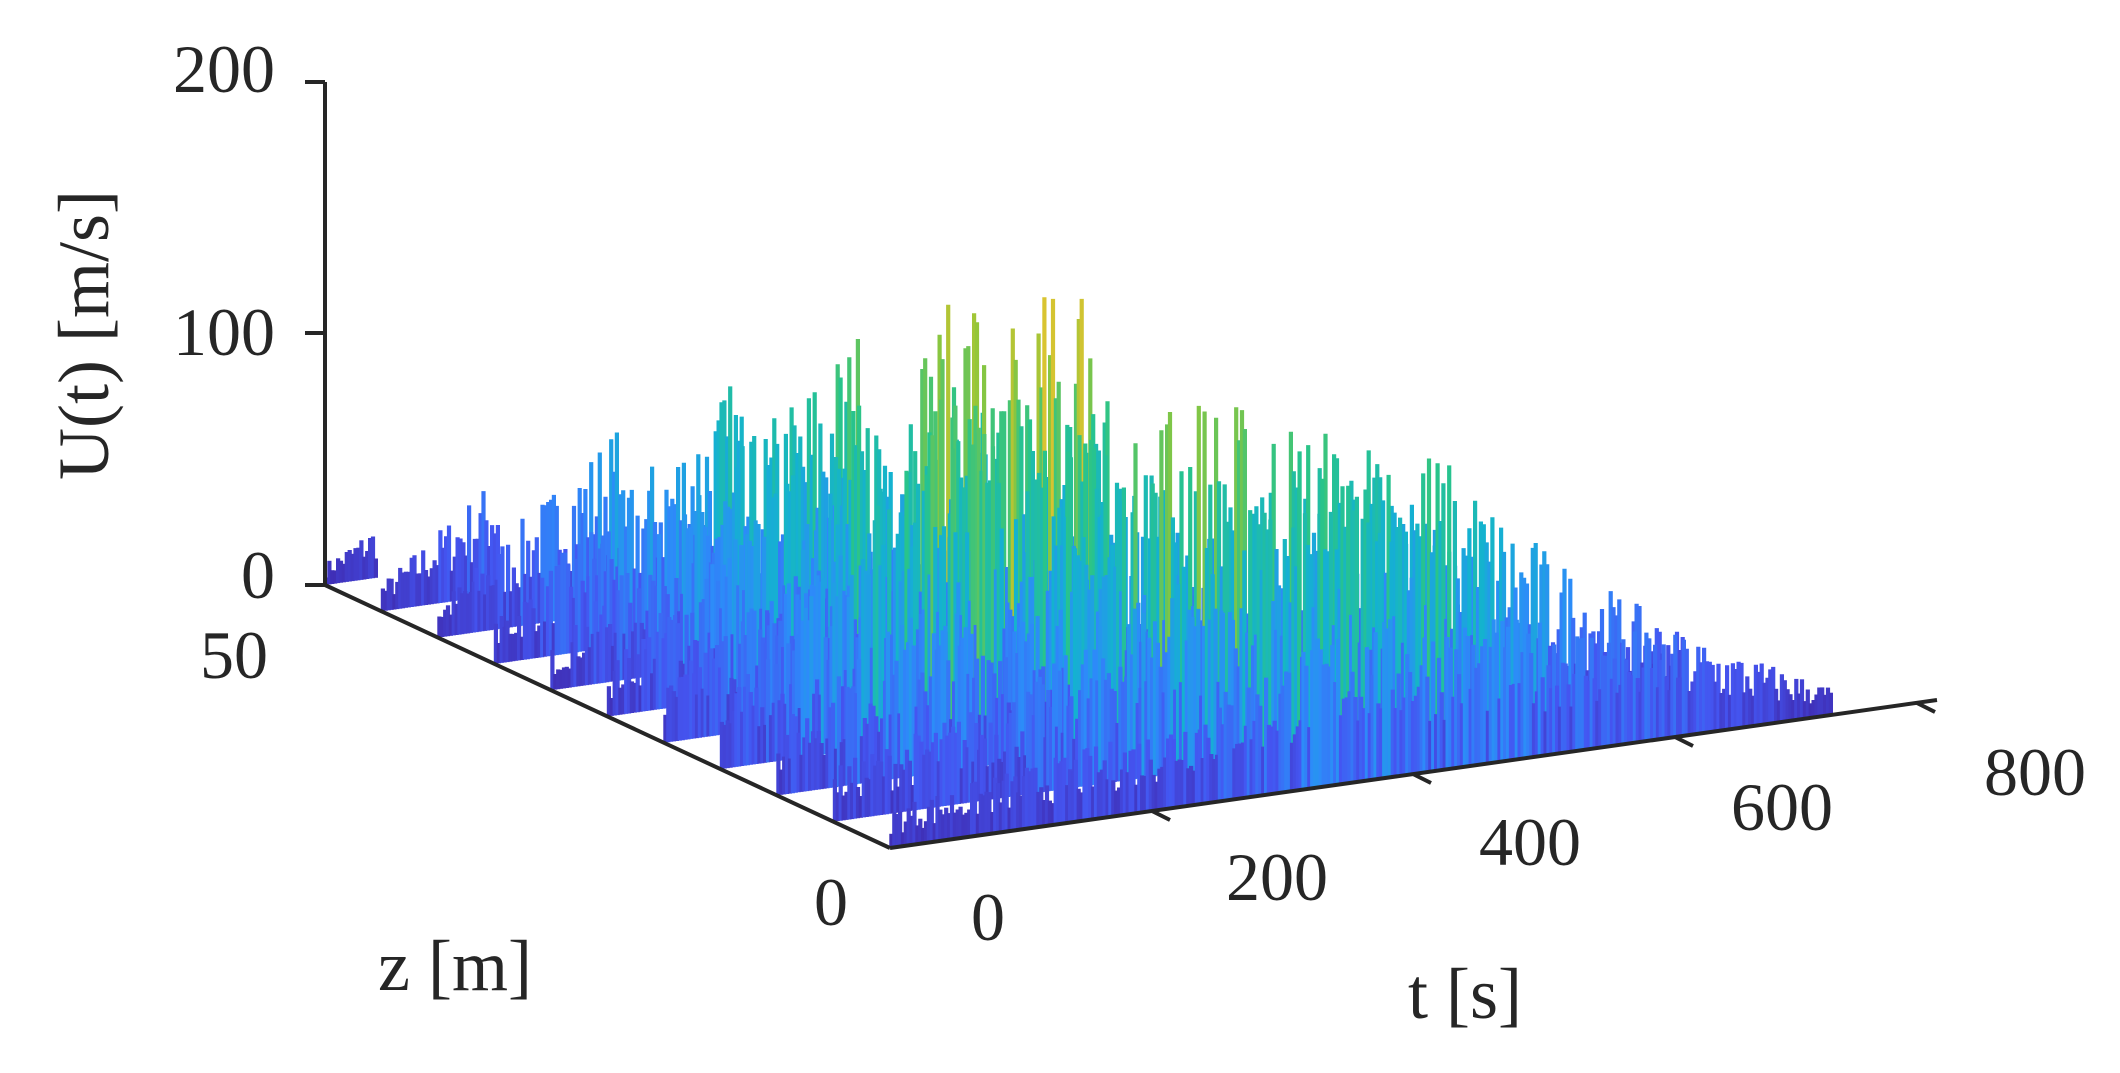 This screenshot has width=2120, height=1073. I want to click on z-axis-line, so click(607, 716).